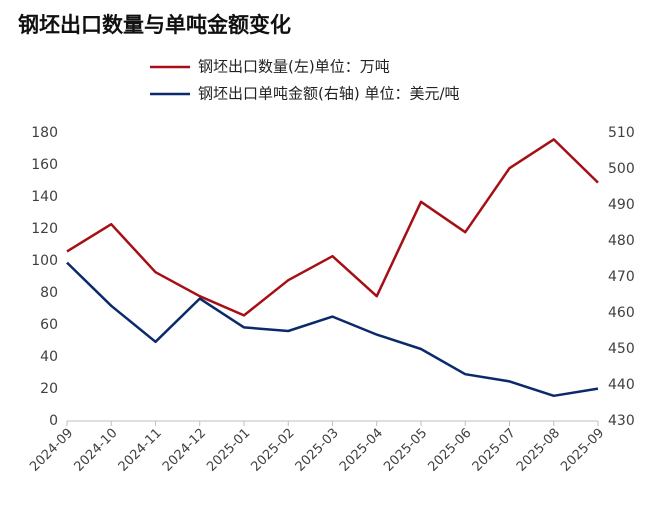  I want to click on x-tick-label: 2024-12, so click(184, 450).